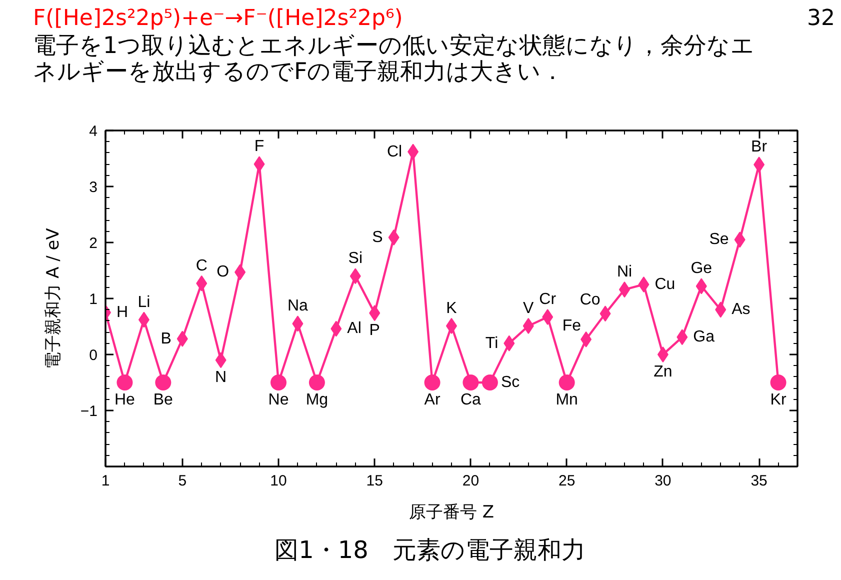 The image size is (841, 580). I want to click on x-axis-title: 原子番号 Z, so click(451, 512).